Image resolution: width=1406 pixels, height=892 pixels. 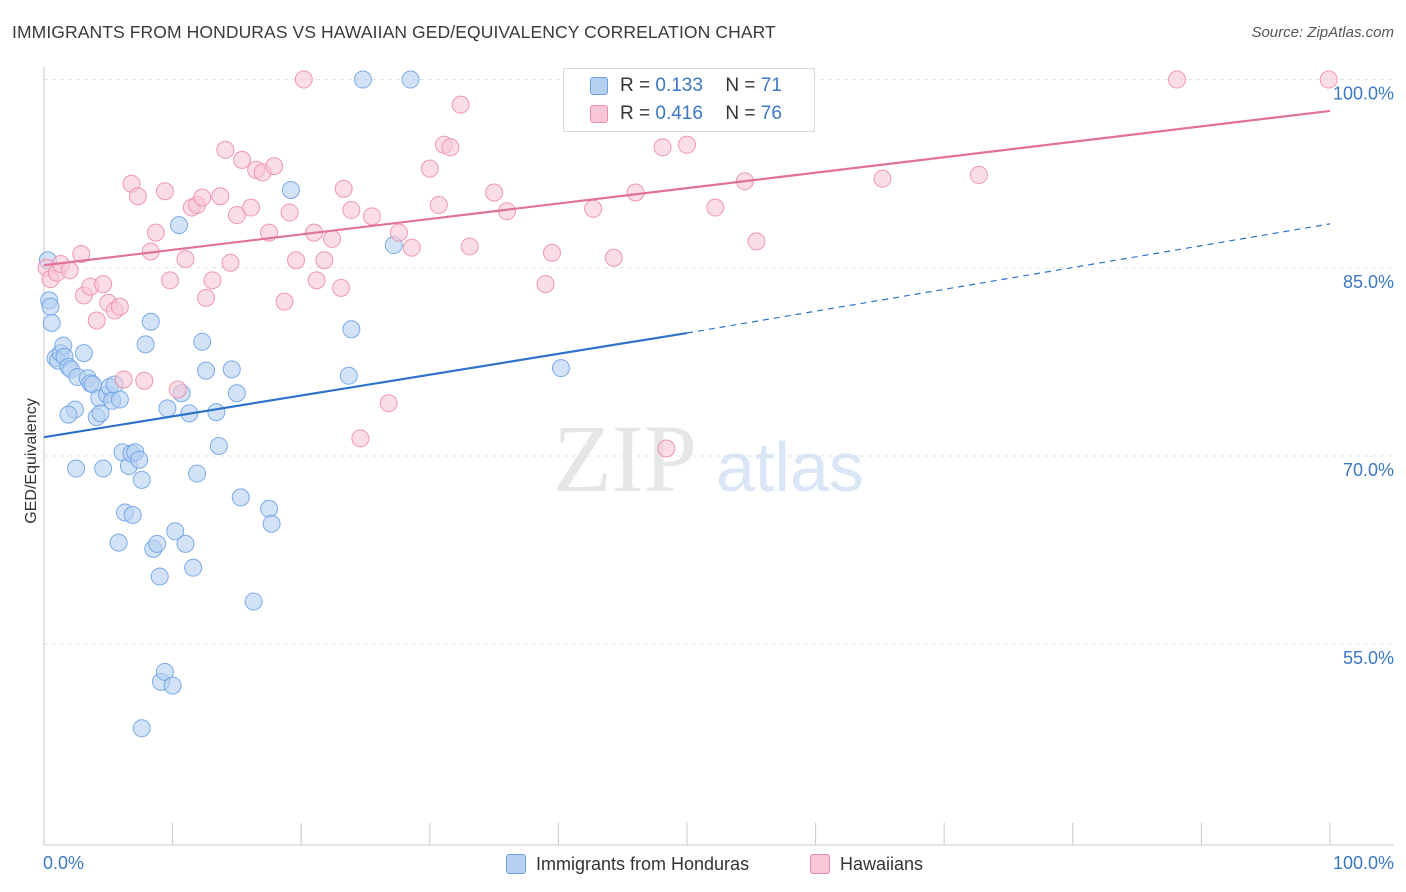 I want to click on bottom-legend-hawaiians: Hawaiians, so click(x=866, y=864).